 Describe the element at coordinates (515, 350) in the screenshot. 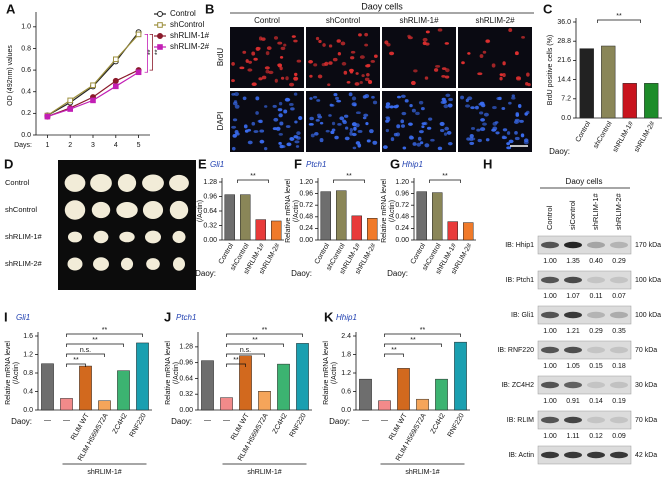

I see `blot-label: IB: RNF220` at that location.